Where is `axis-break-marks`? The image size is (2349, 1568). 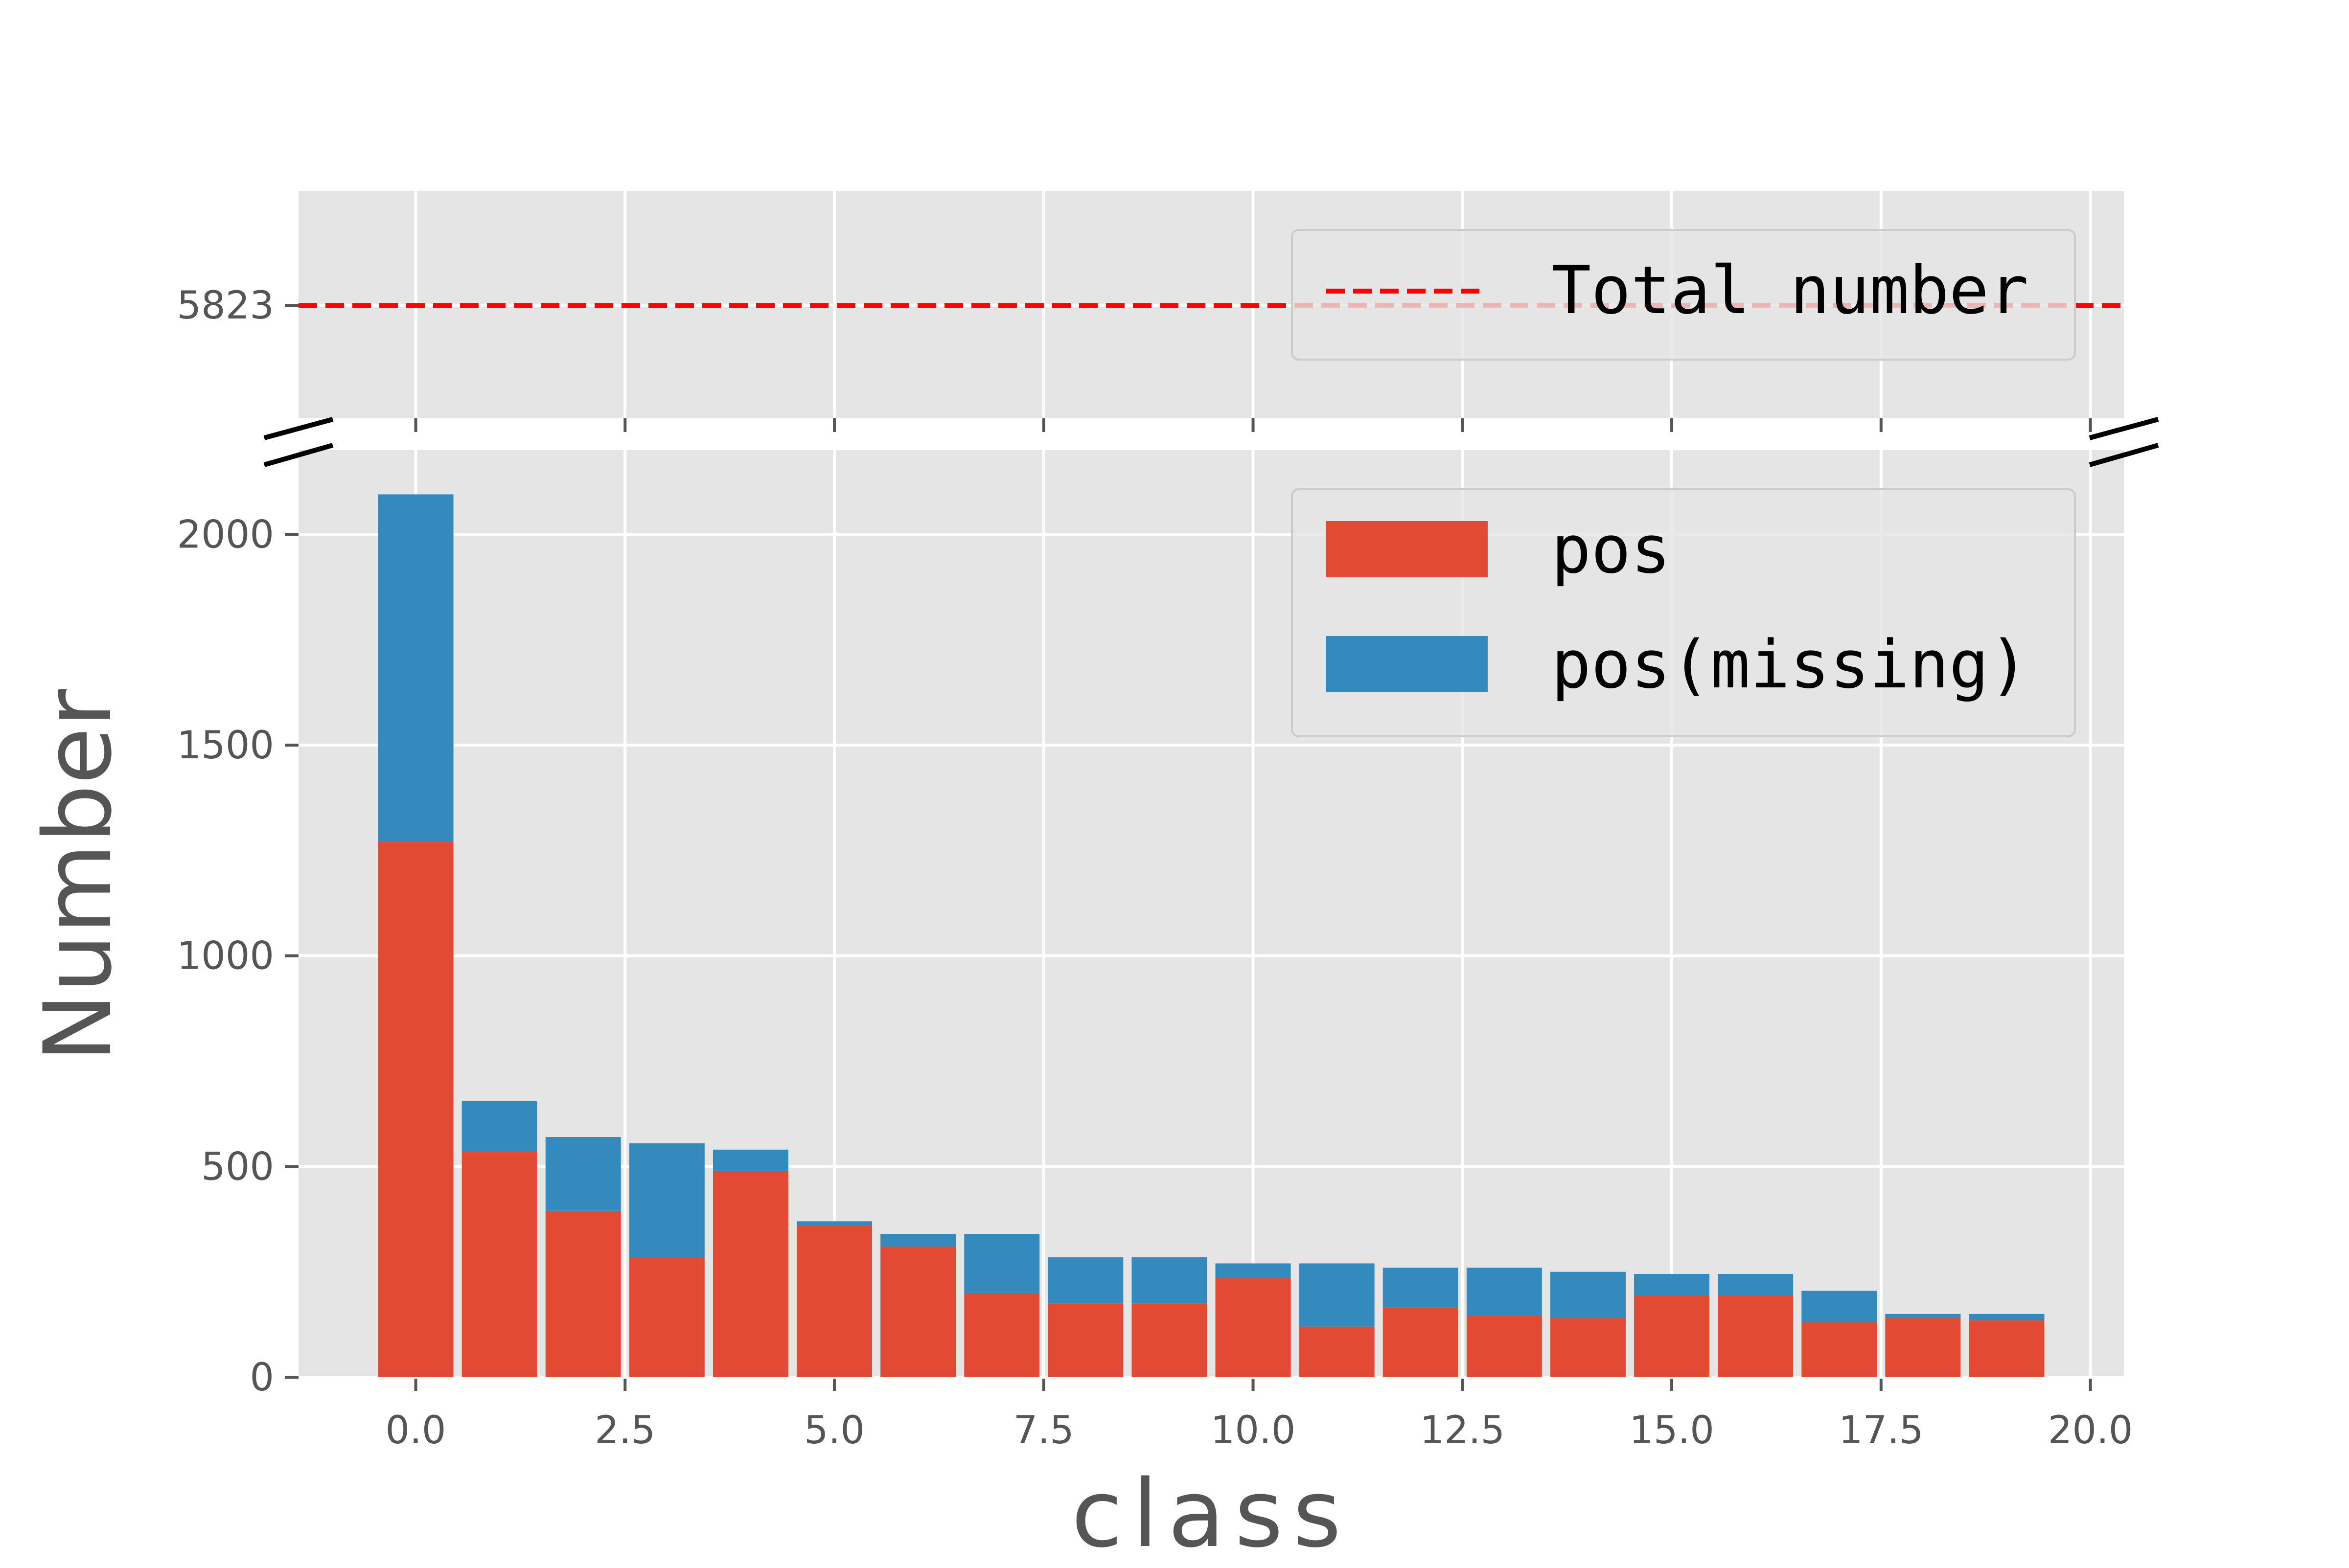 axis-break-marks is located at coordinates (1211, 442).